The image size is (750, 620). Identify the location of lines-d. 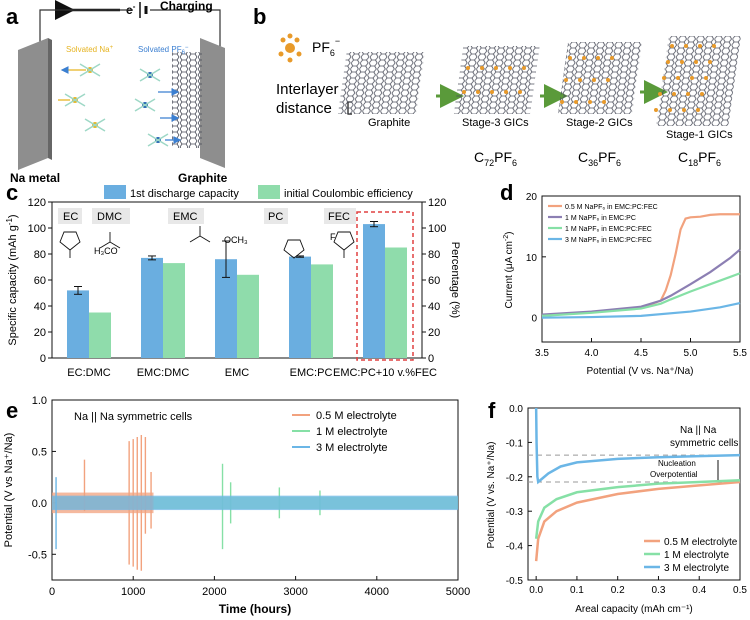
(641, 266).